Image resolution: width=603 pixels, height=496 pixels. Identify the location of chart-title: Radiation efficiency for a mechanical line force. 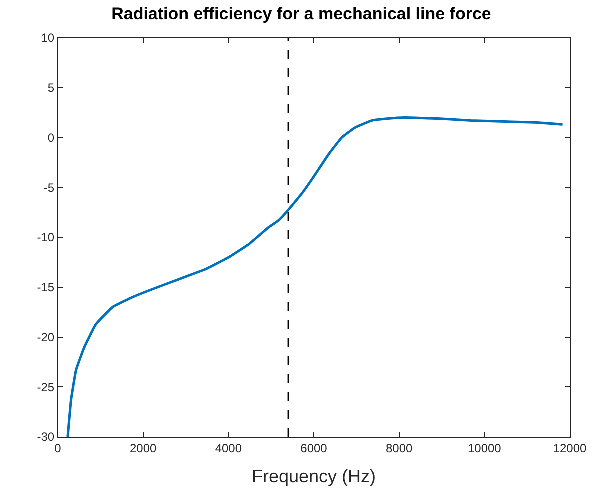
(302, 14).